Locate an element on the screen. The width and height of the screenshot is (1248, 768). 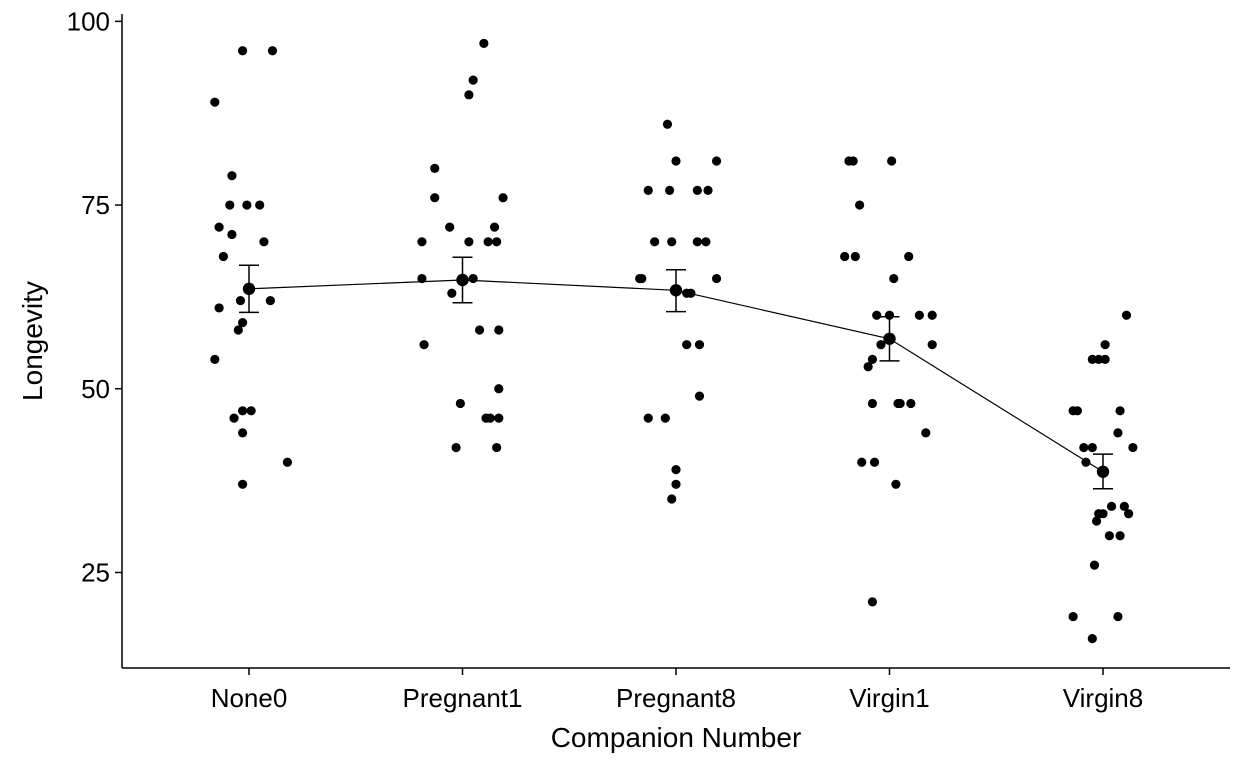
x-tick-label: Virgin8 is located at coordinates (1103, 698).